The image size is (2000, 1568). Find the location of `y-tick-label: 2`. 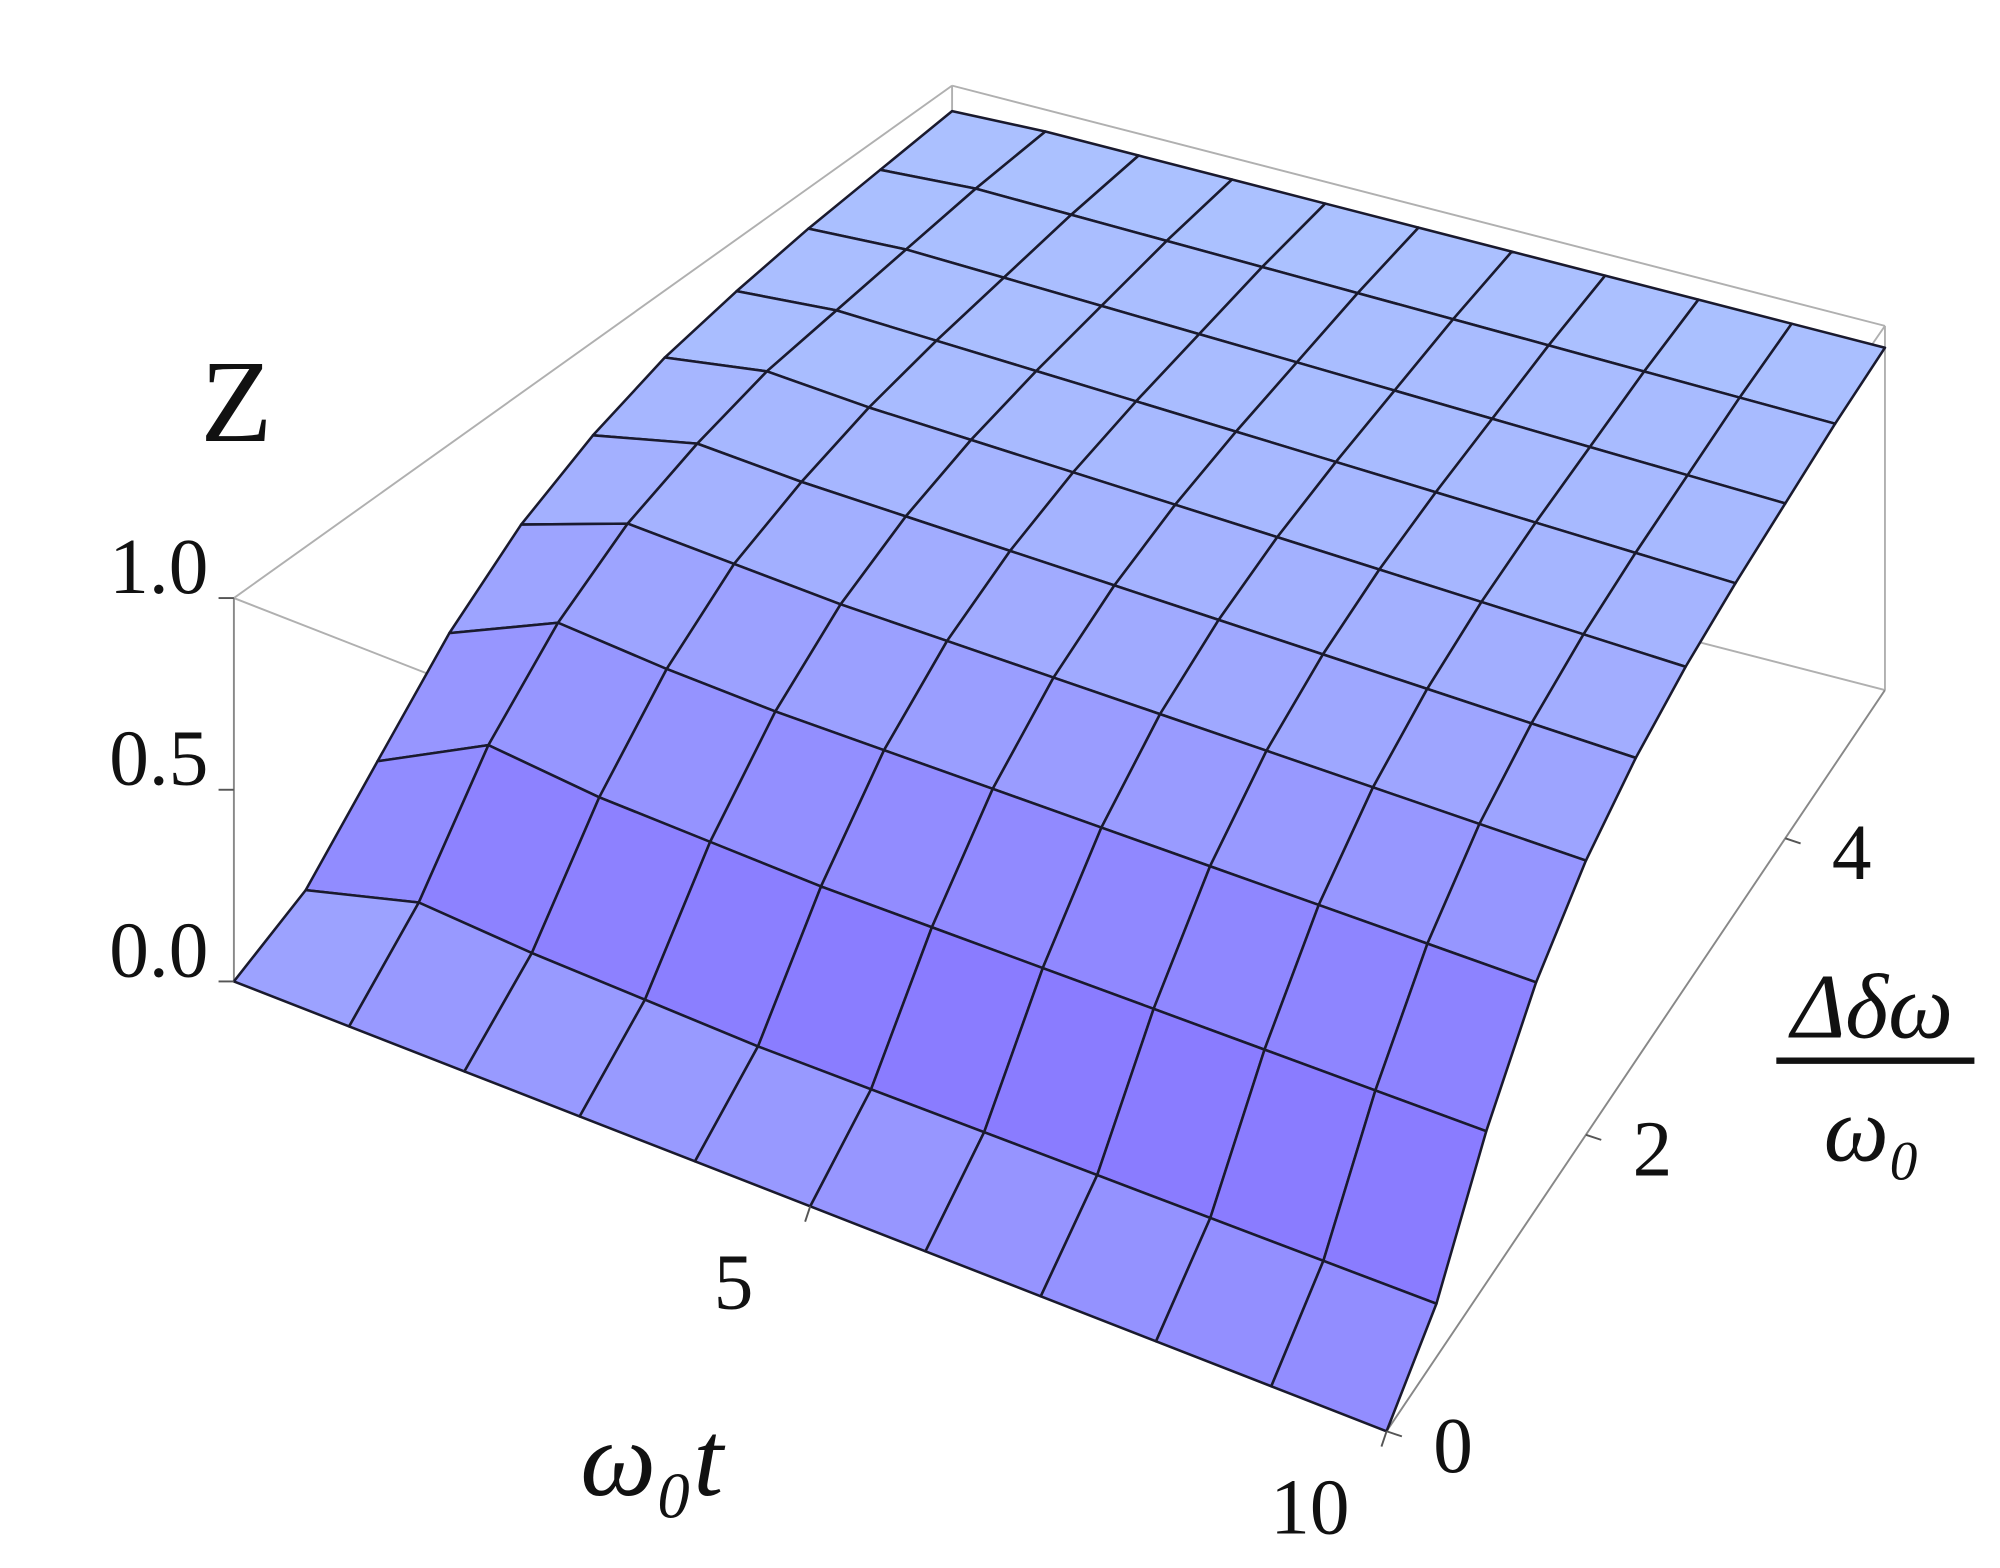

y-tick-label: 2 is located at coordinates (1653, 1150).